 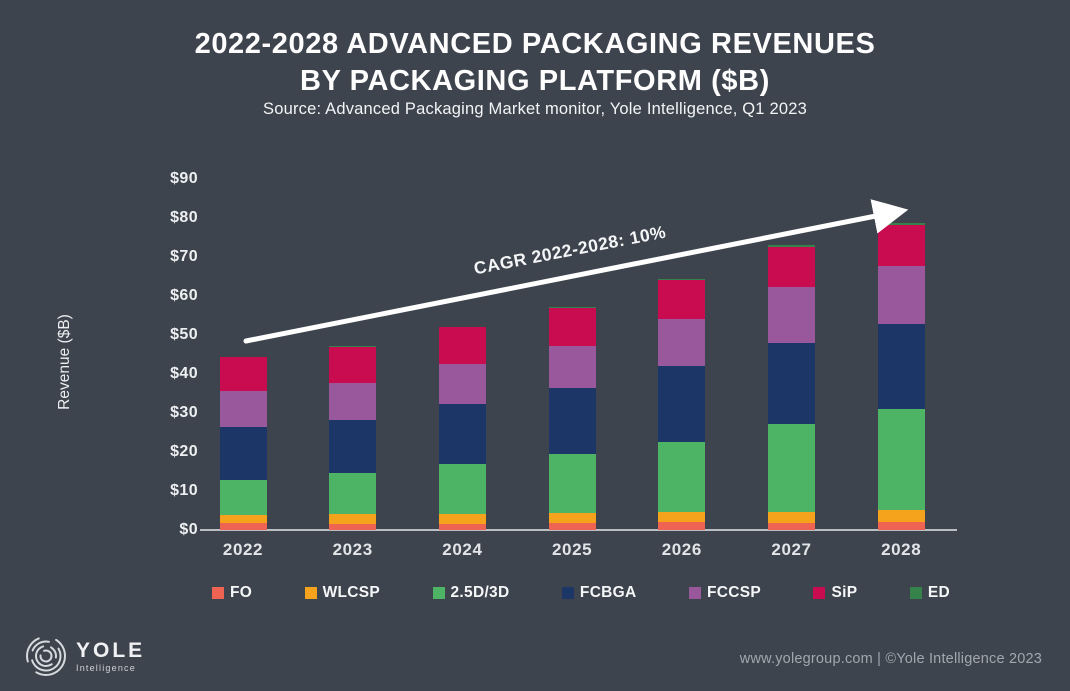 What do you see at coordinates (734, 592) in the screenshot?
I see `legend-label: FCCSP` at bounding box center [734, 592].